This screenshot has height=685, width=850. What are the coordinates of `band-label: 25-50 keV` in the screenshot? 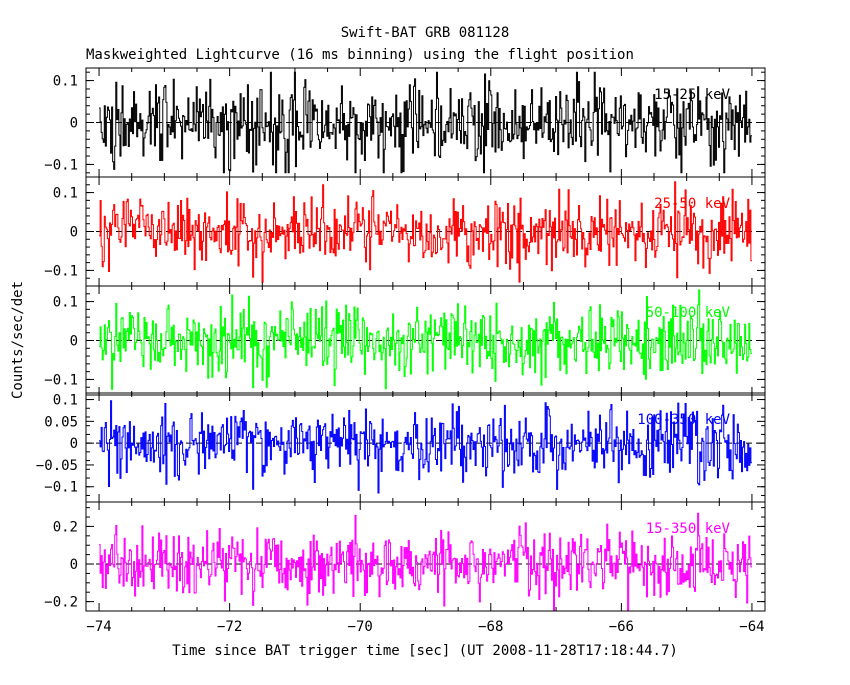 It's located at (692, 204).